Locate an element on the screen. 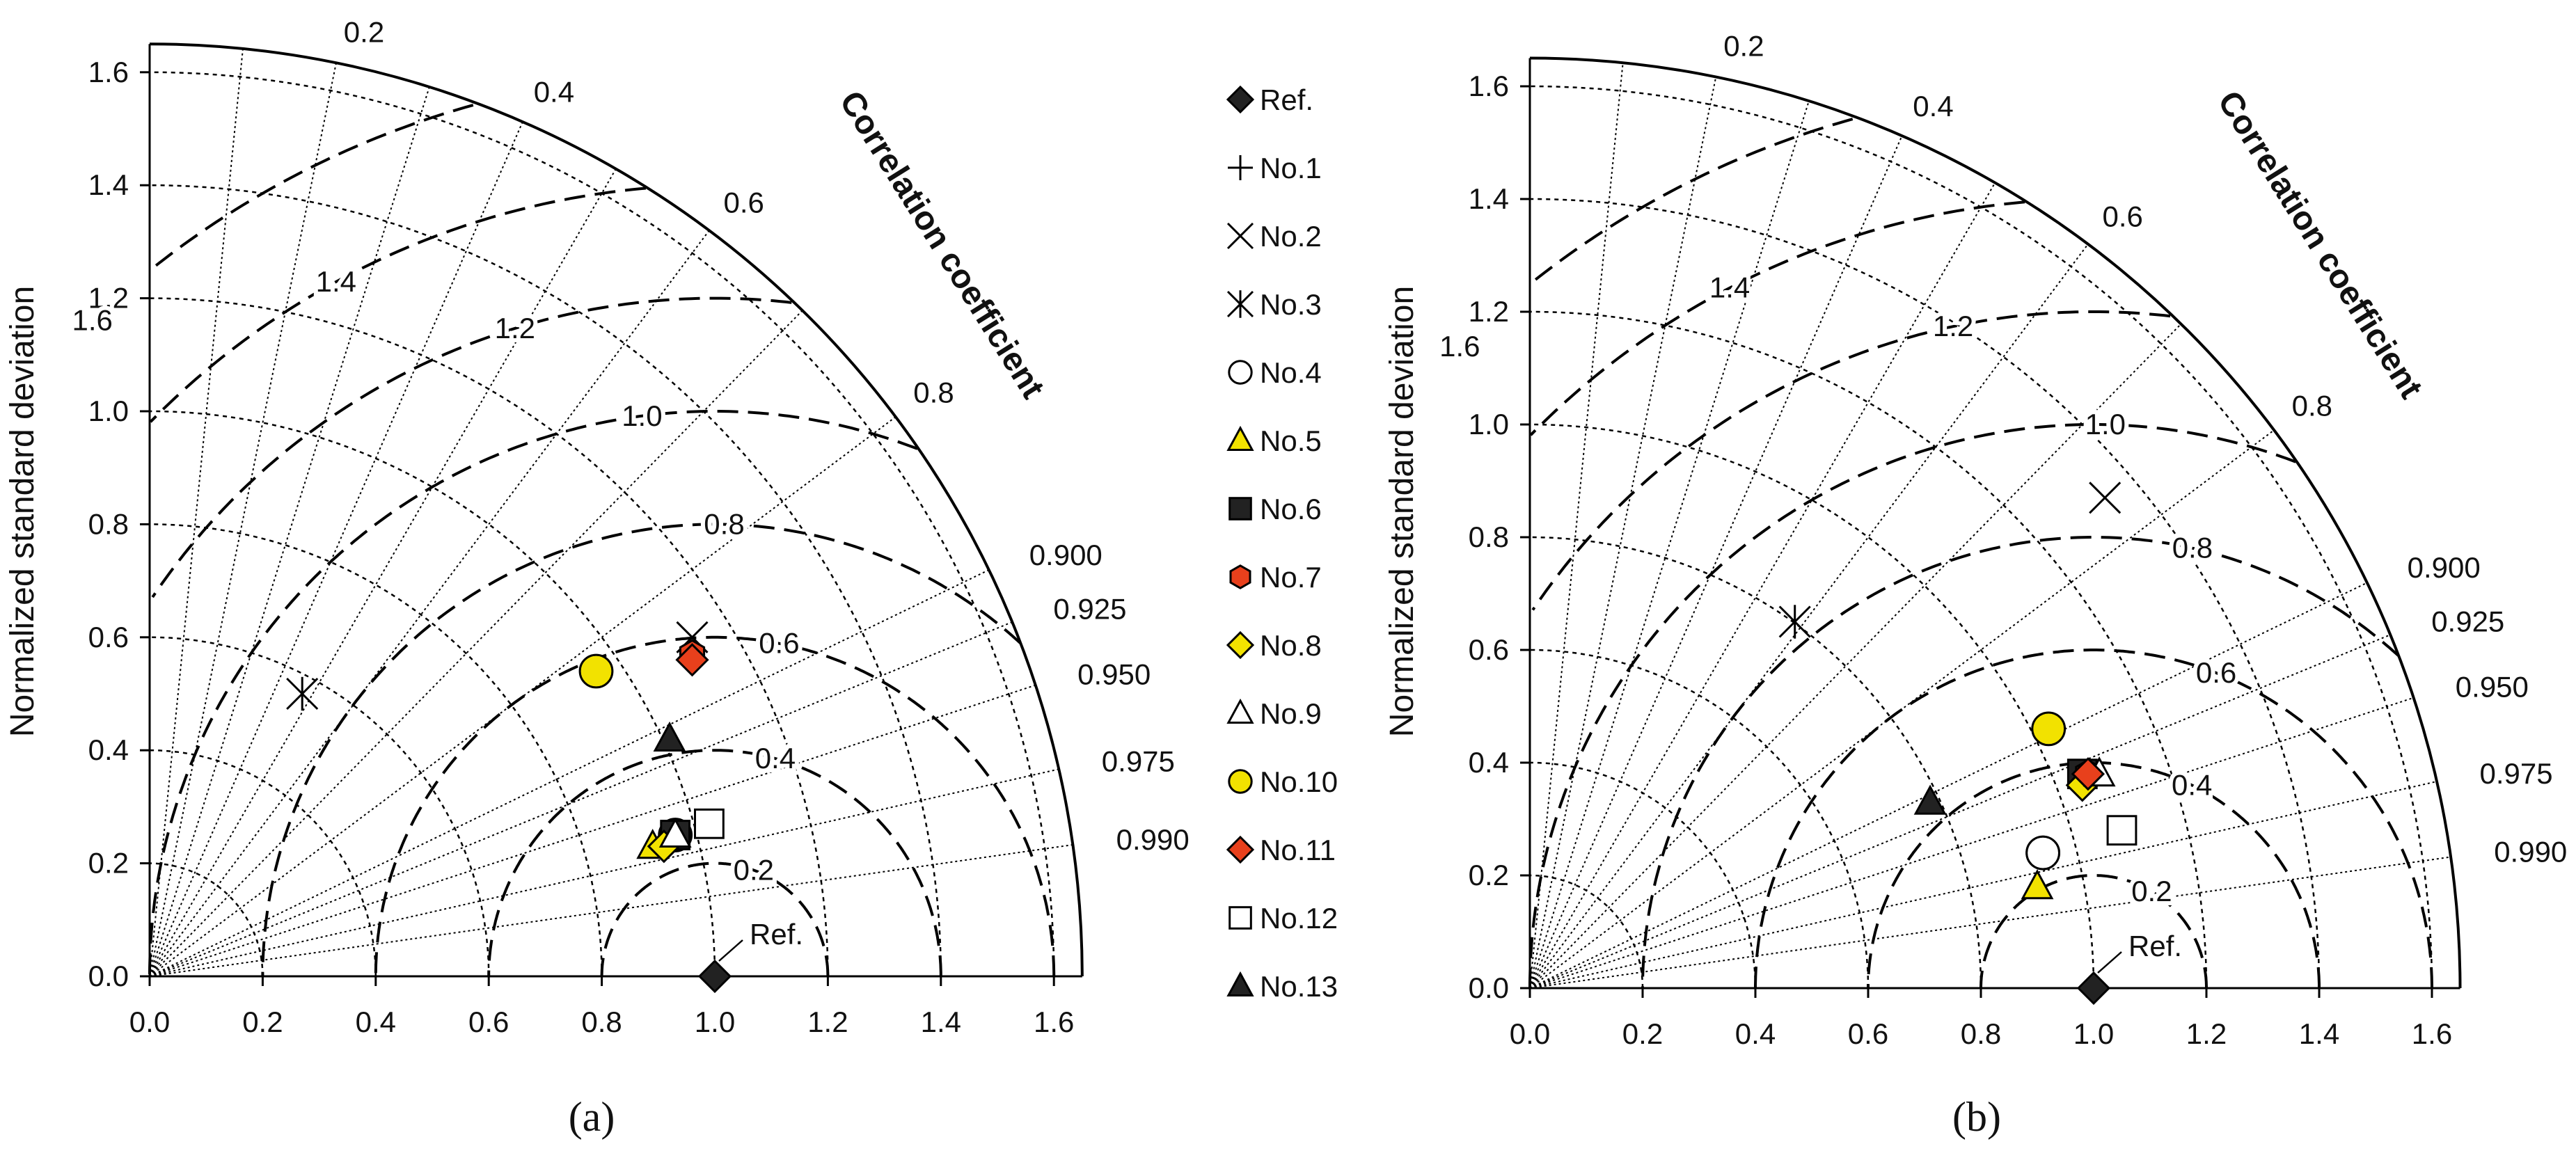  rms-label: 1.0 is located at coordinates (2105, 424).